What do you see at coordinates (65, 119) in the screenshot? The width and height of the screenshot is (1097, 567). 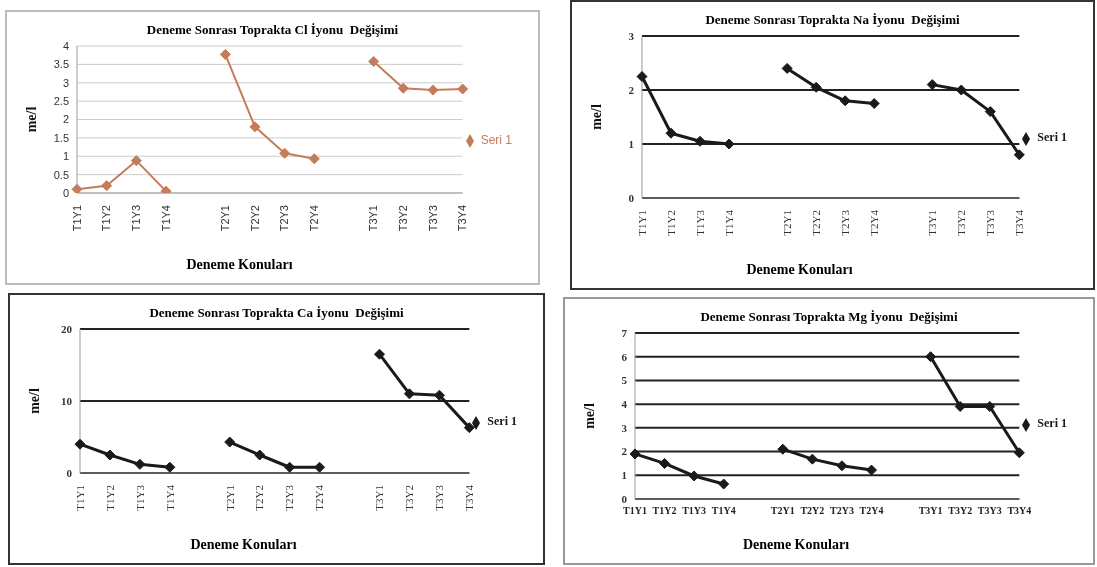 I see `y-tick-label: 2` at bounding box center [65, 119].